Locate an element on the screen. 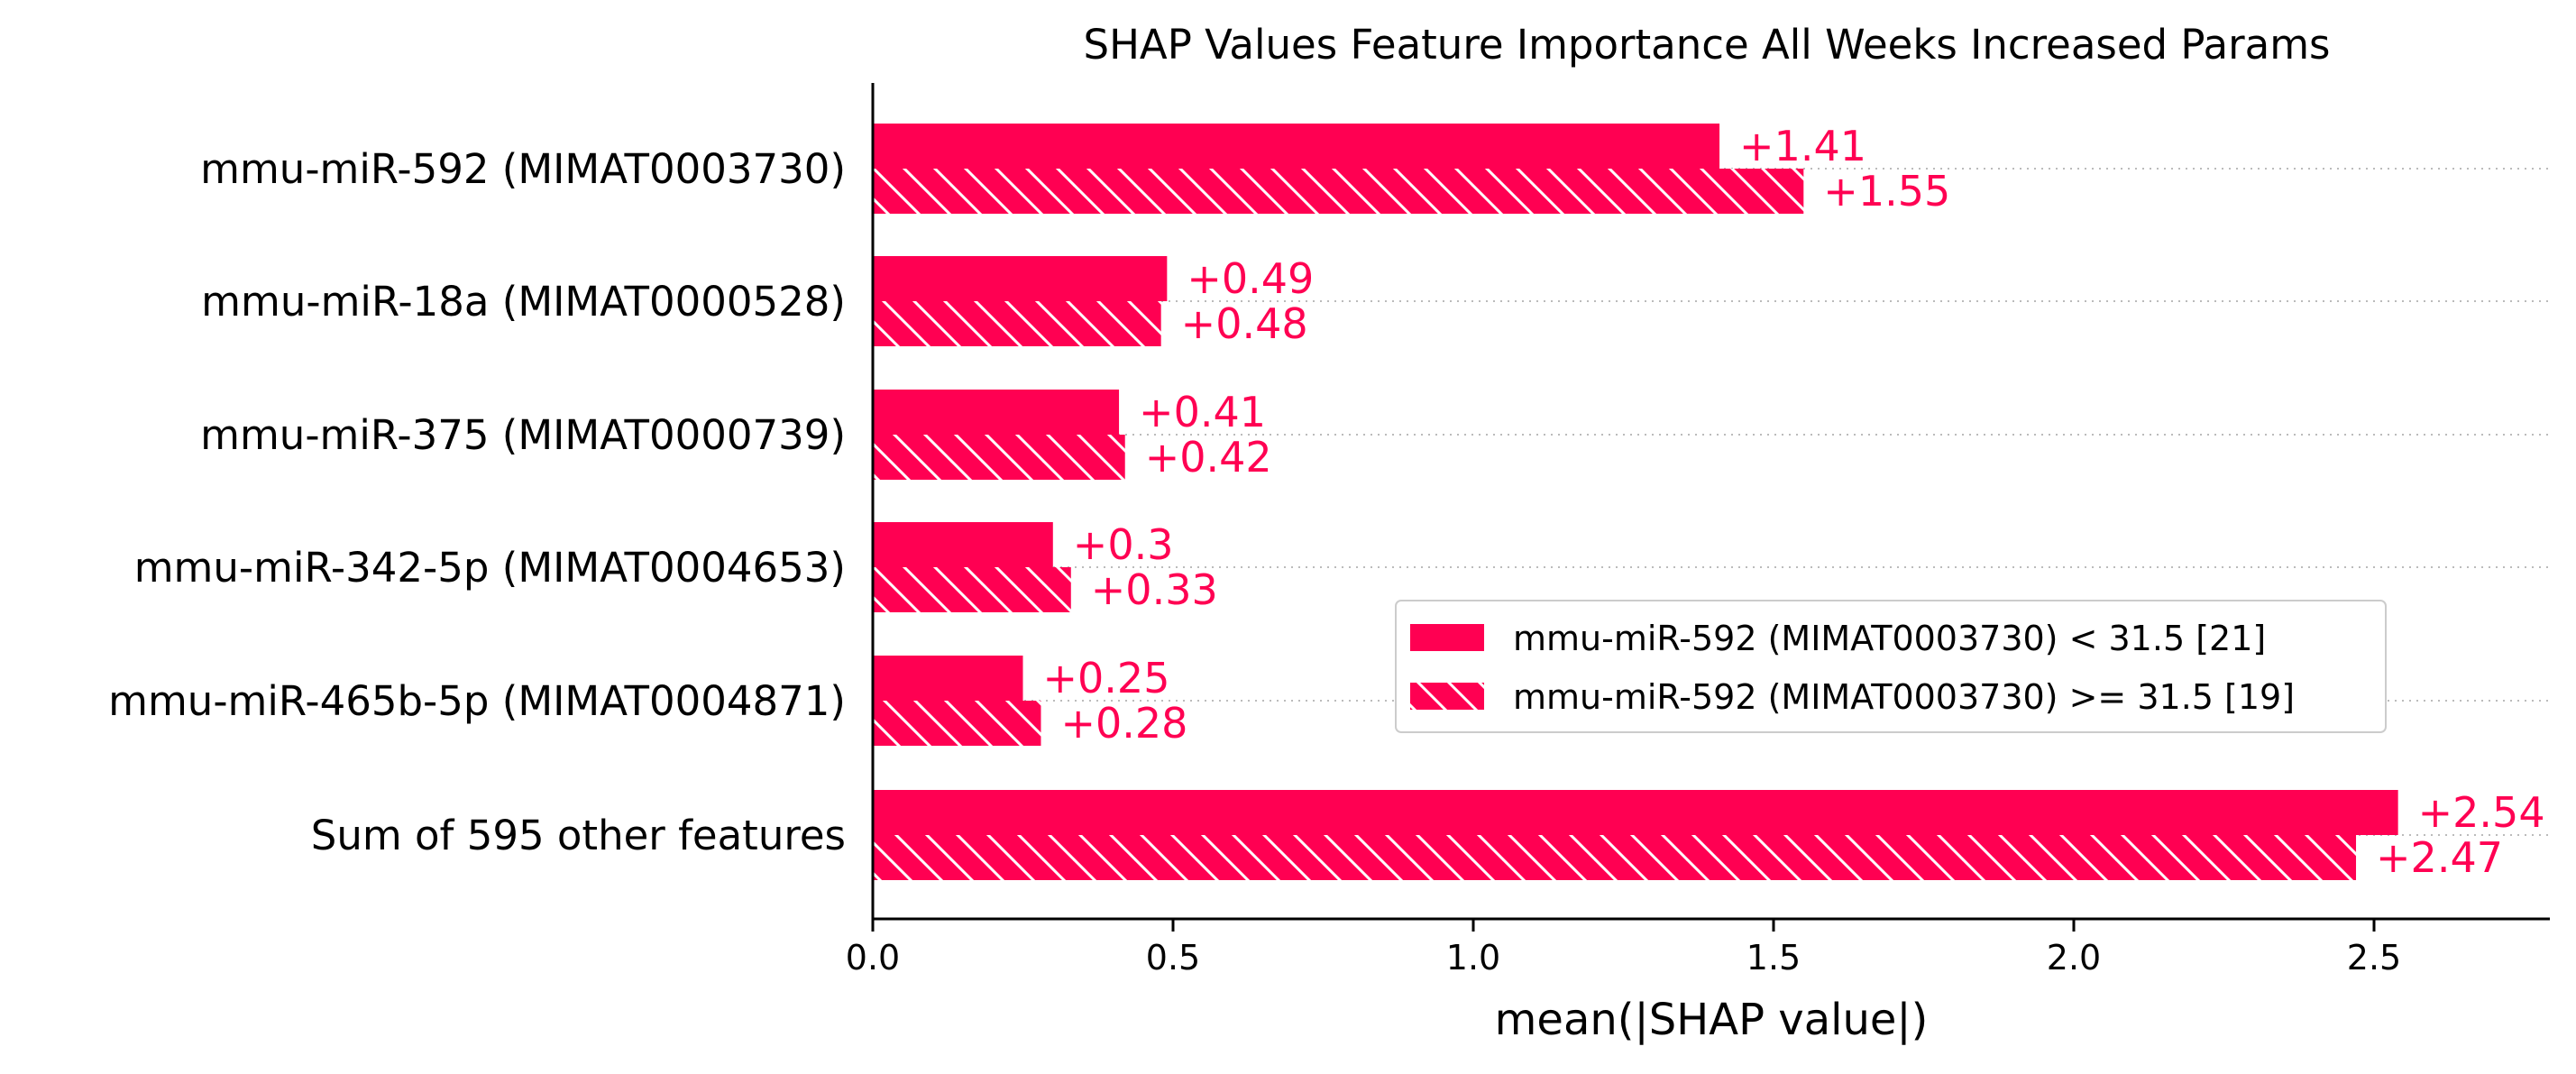 This screenshot has width=2576, height=1074. legend-box is located at coordinates (1891, 666).